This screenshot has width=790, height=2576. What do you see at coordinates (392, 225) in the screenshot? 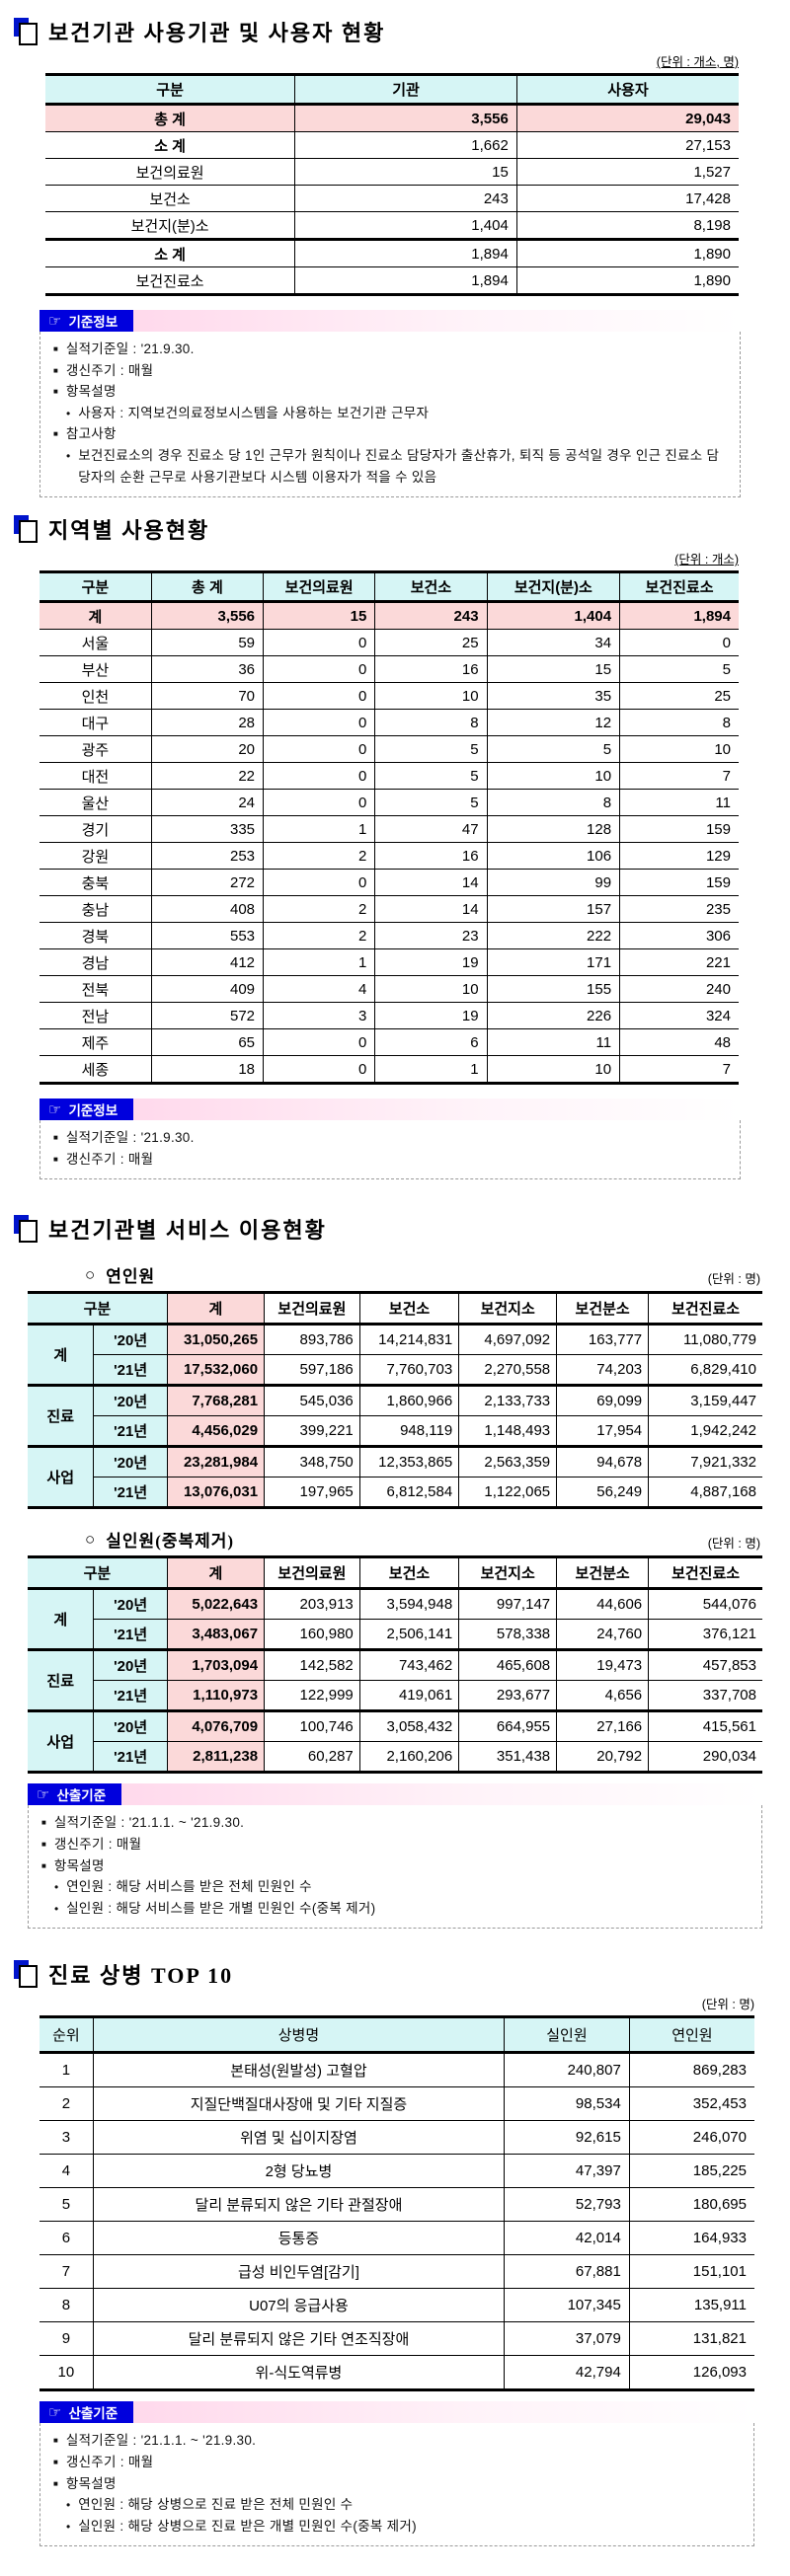
I see `table-row: 보건지(분)소 1,404 8,198` at bounding box center [392, 225].